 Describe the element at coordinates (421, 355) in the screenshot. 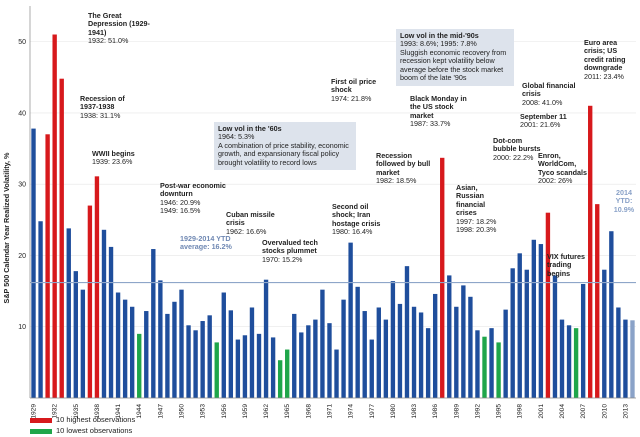

I see `bar-1984` at that location.